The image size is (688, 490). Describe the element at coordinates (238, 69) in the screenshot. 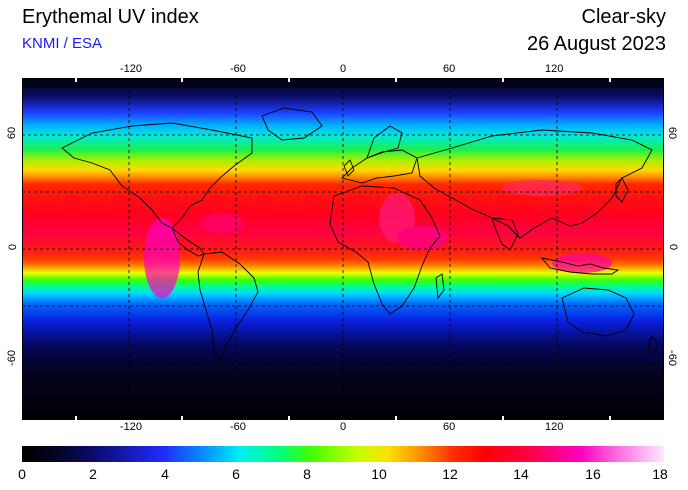

I see `lon-tick-top: -60` at that location.